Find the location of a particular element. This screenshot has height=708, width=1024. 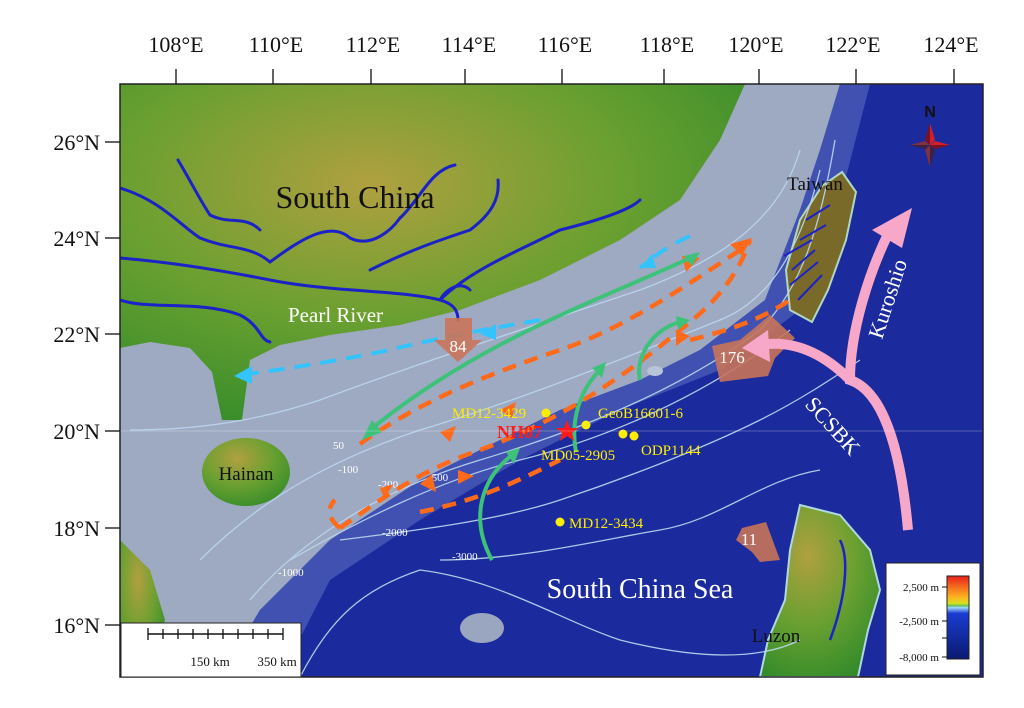

lon-tick-label: 120°E is located at coordinates (755, 44).